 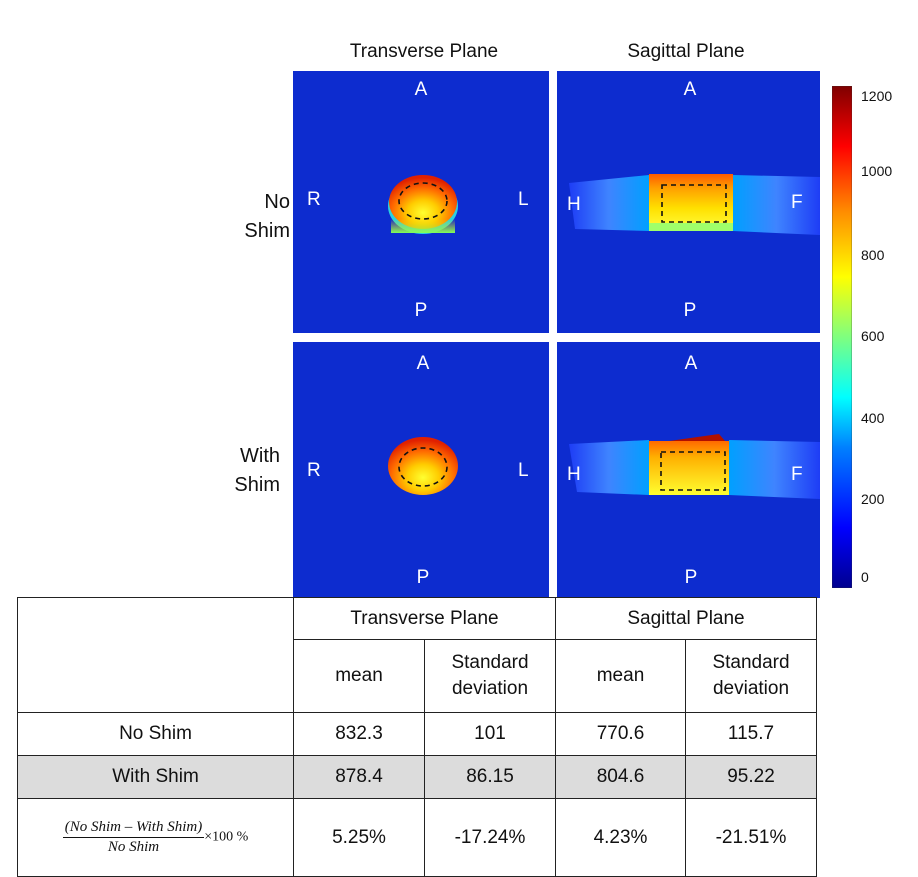 What do you see at coordinates (257, 485) in the screenshot?
I see `row-label-with-shim-line2: Shim` at bounding box center [257, 485].